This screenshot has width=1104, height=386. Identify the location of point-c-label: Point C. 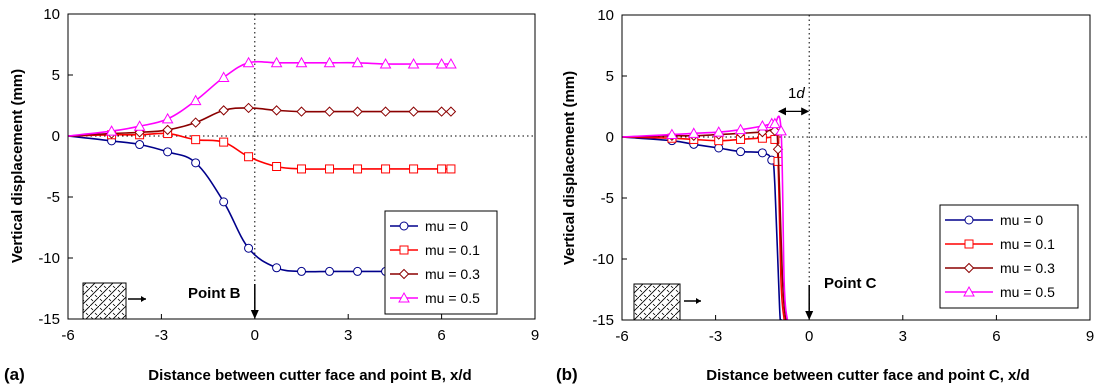
(850, 283).